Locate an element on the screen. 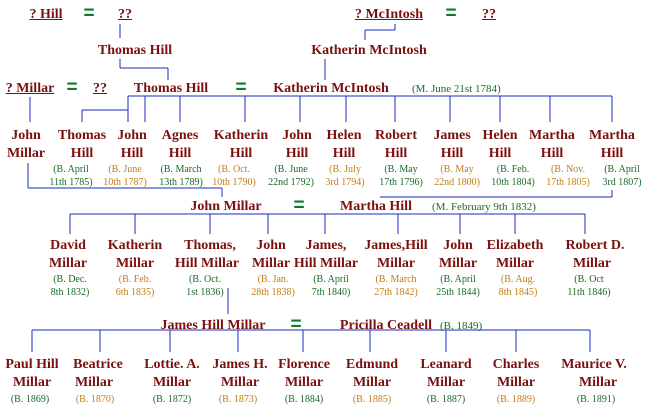 Image resolution: width=650 pixels, height=414 pixels. birth-date: 10th 1790) is located at coordinates (234, 182).